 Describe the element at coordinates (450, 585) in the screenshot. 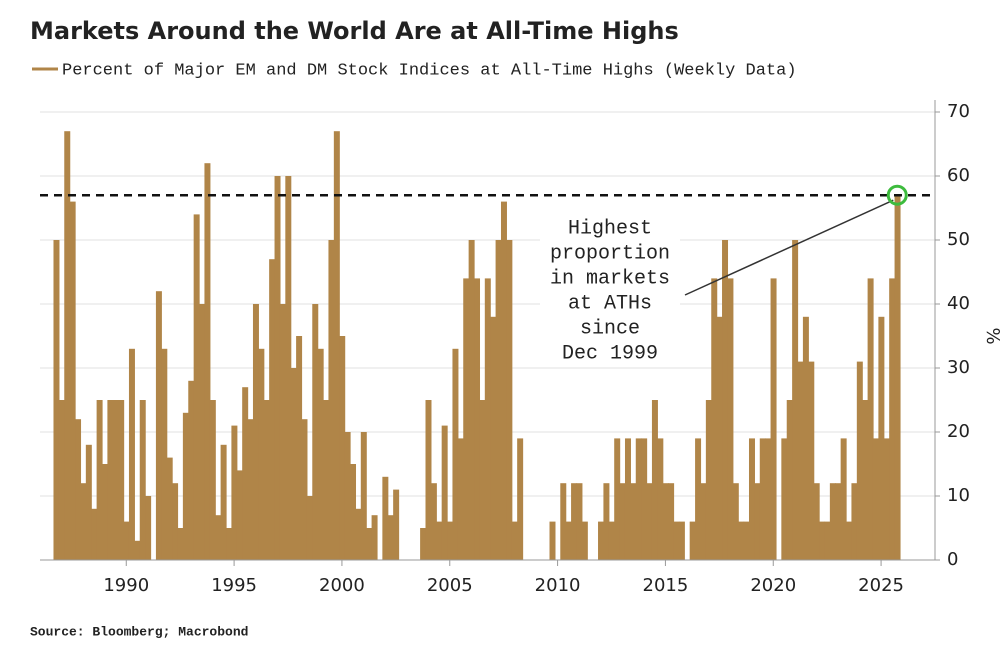

I see `x-tick-label: 2005` at that location.